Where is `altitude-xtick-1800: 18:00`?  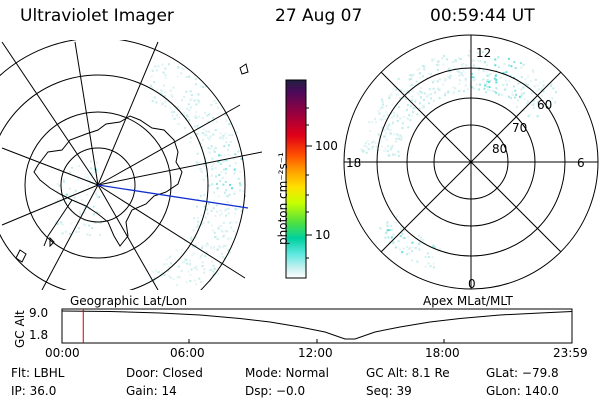 altitude-xtick-1800: 18:00 is located at coordinates (442, 353).